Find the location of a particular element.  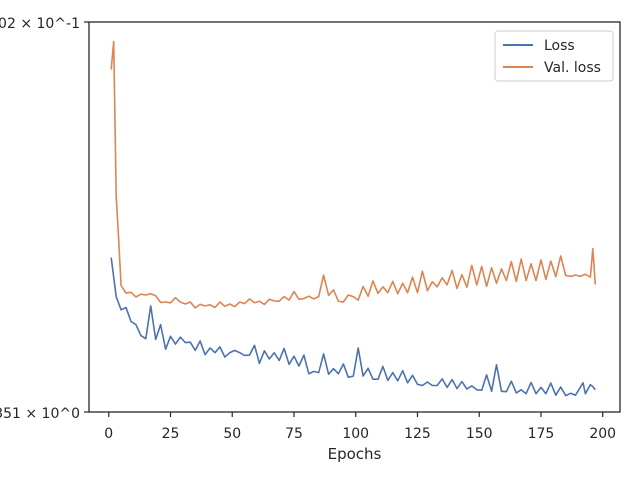

y-tick-label-bottom: 351 × 10^0 is located at coordinates (40, 414).